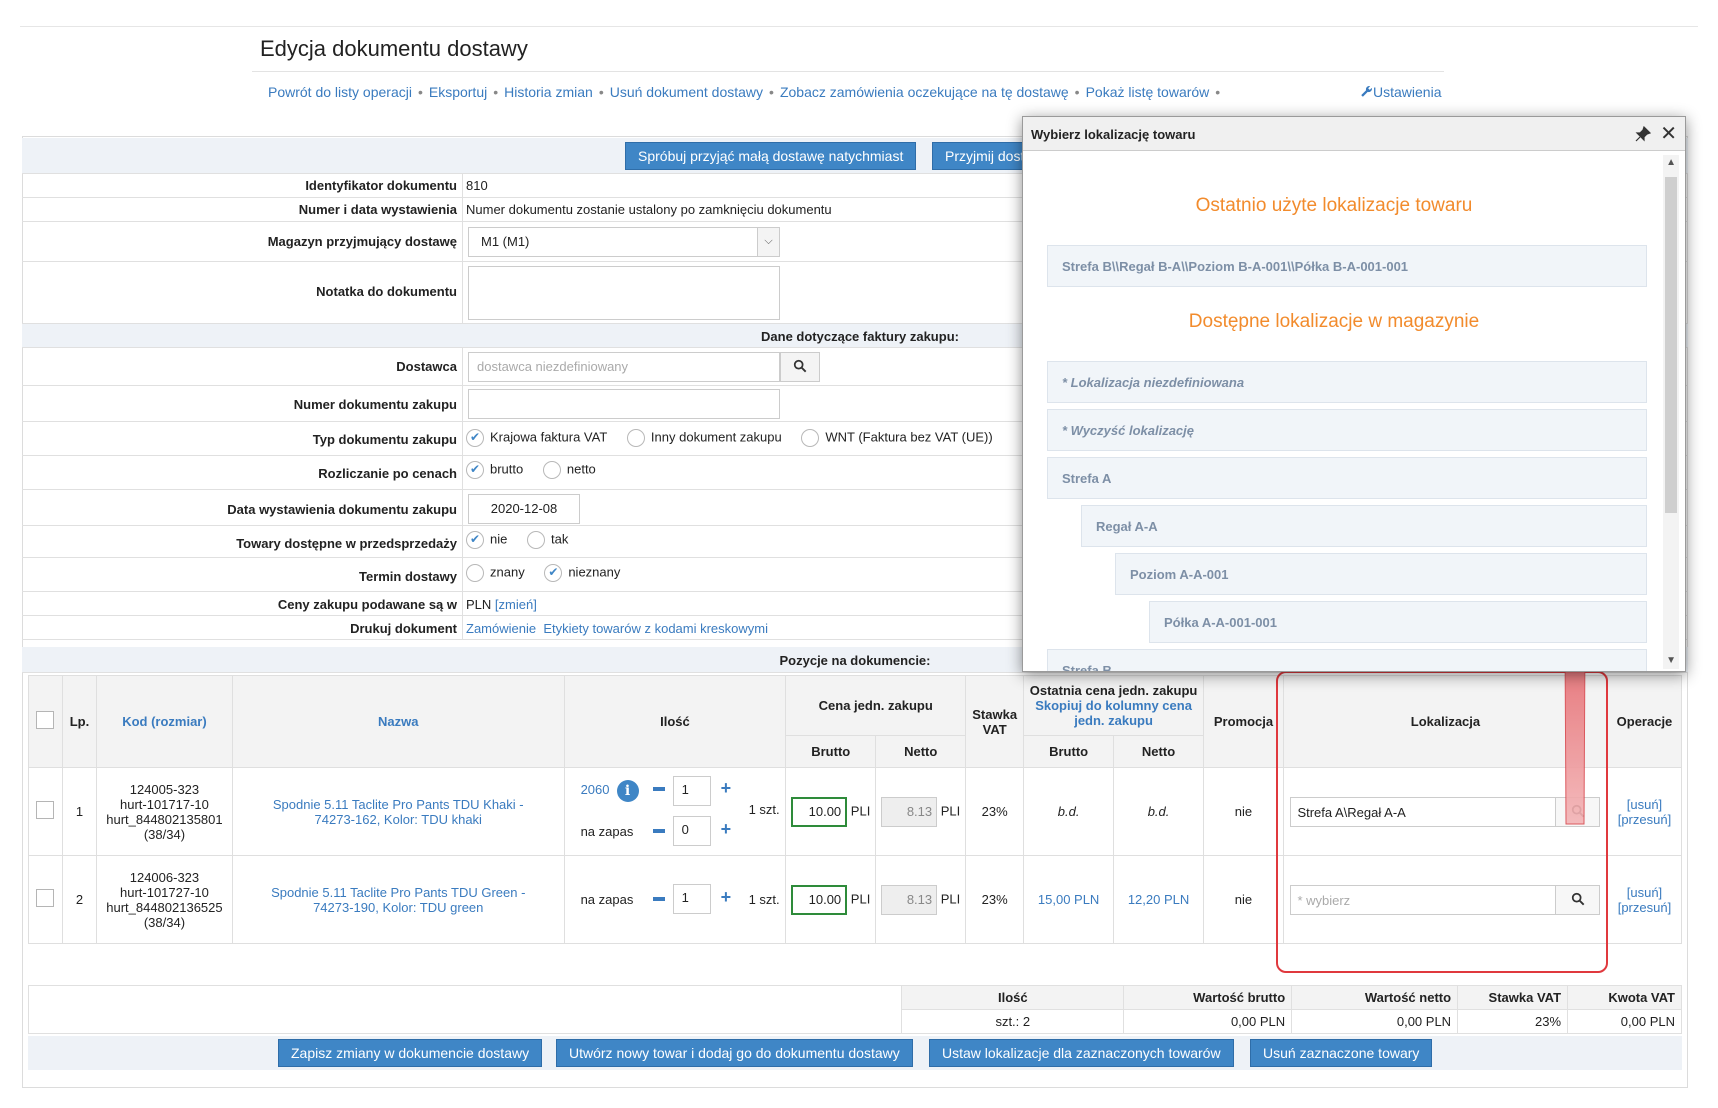 This screenshot has height=1108, width=1718. I want to click on available-locations-heading: Dostępne lokalizacje w magazynie, so click(1334, 321).